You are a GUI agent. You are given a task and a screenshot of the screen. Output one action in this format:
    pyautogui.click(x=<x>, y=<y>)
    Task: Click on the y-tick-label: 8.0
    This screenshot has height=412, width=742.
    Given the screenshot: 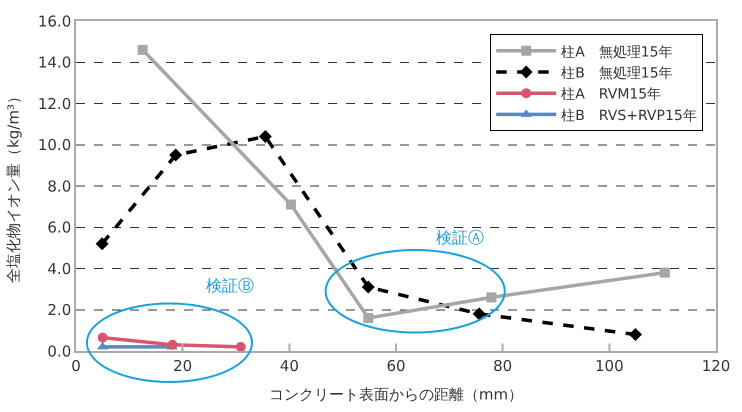 What is the action you would take?
    pyautogui.click(x=59, y=186)
    